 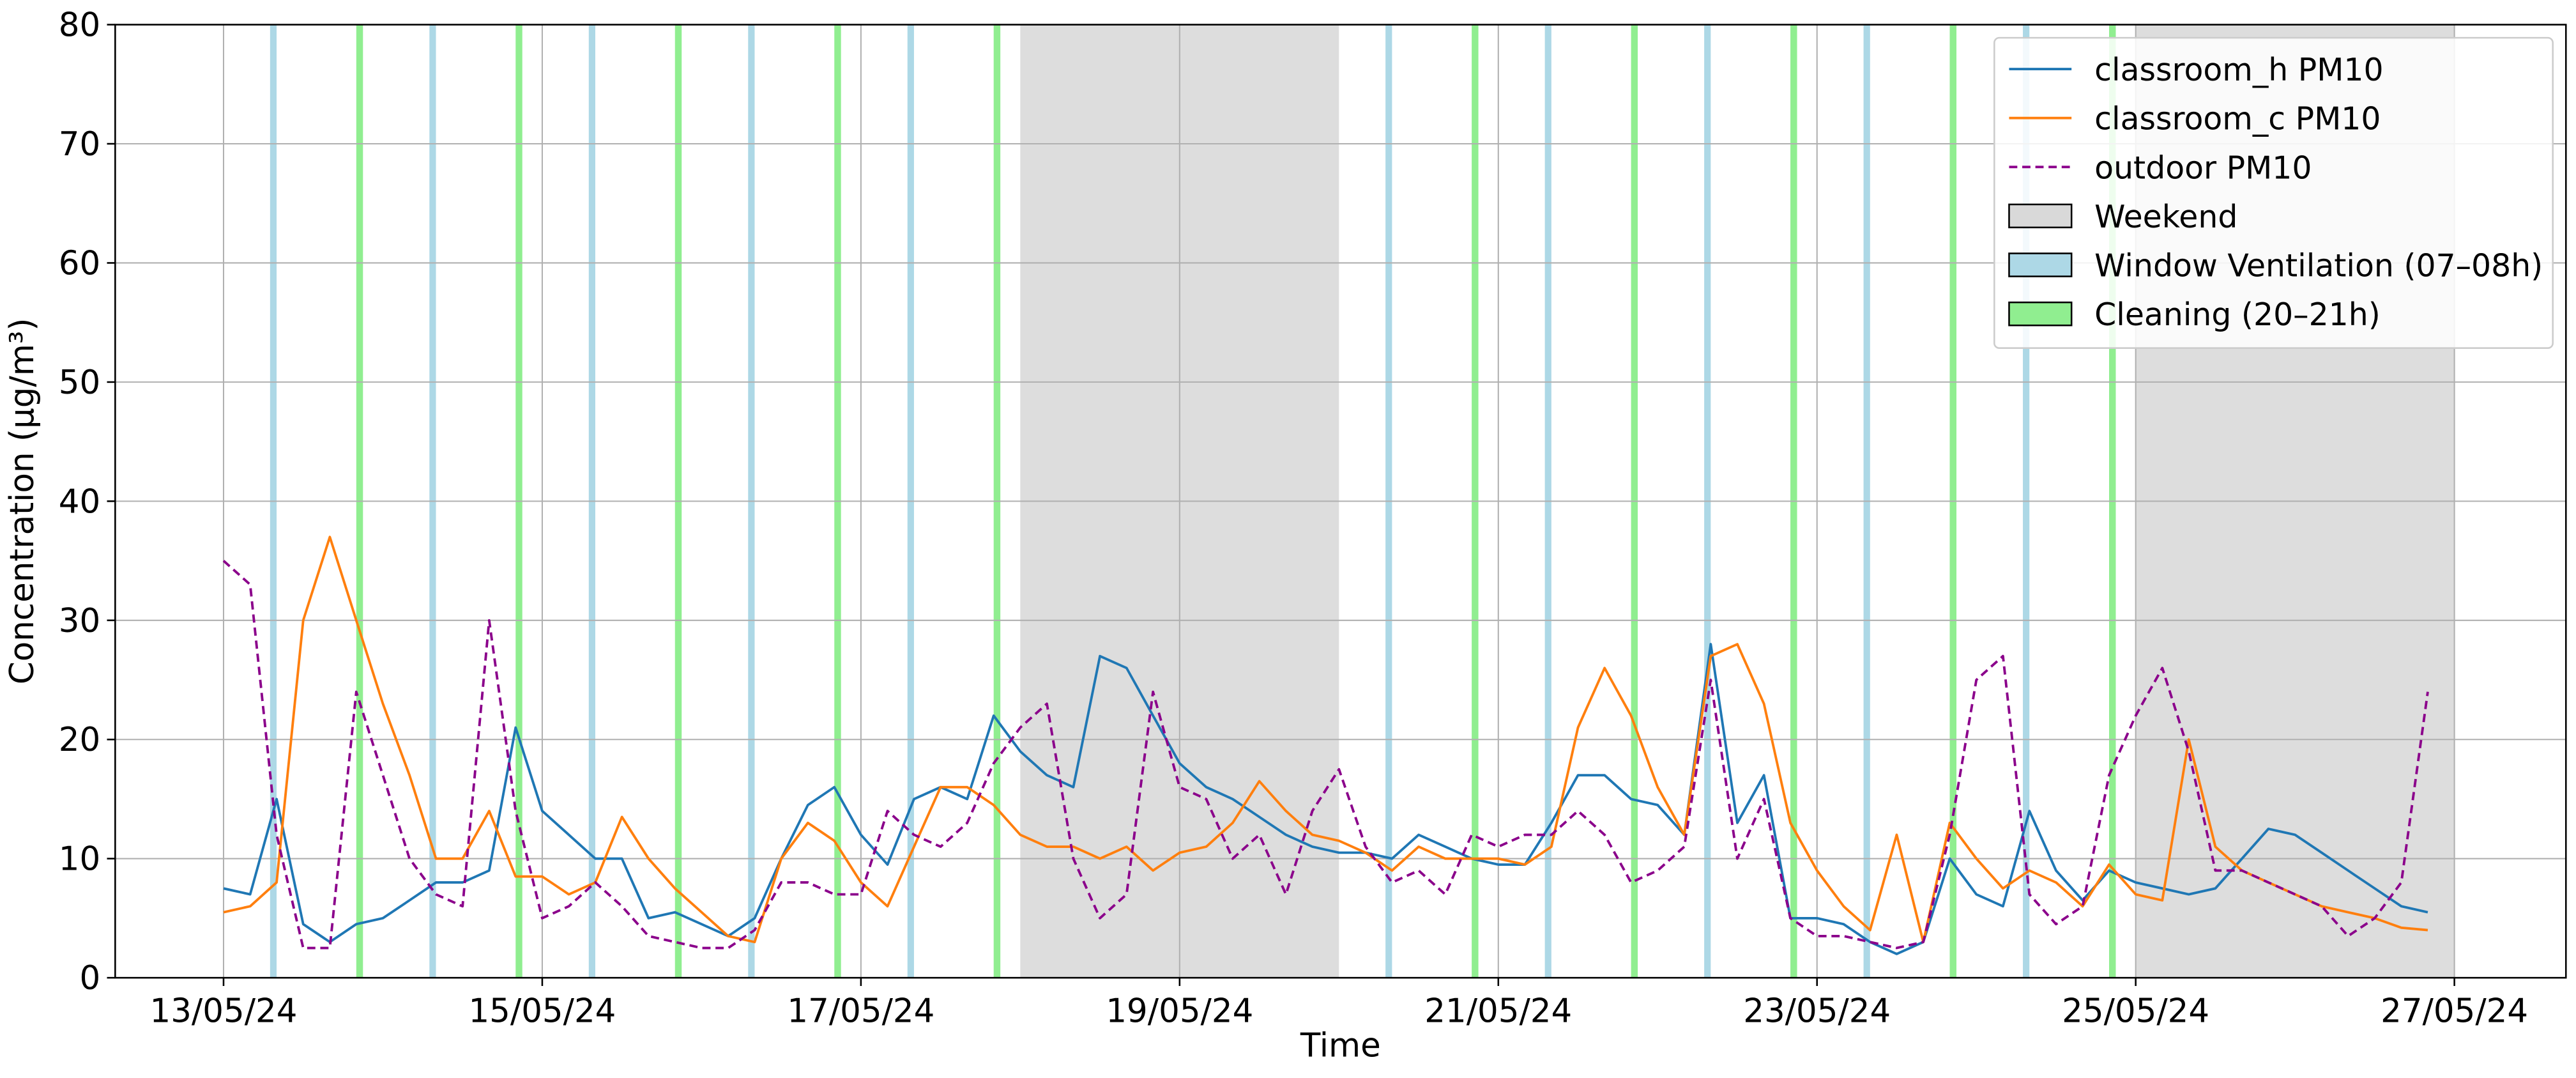 What do you see at coordinates (79, 25) in the screenshot?
I see `y-tick-label: 80` at bounding box center [79, 25].